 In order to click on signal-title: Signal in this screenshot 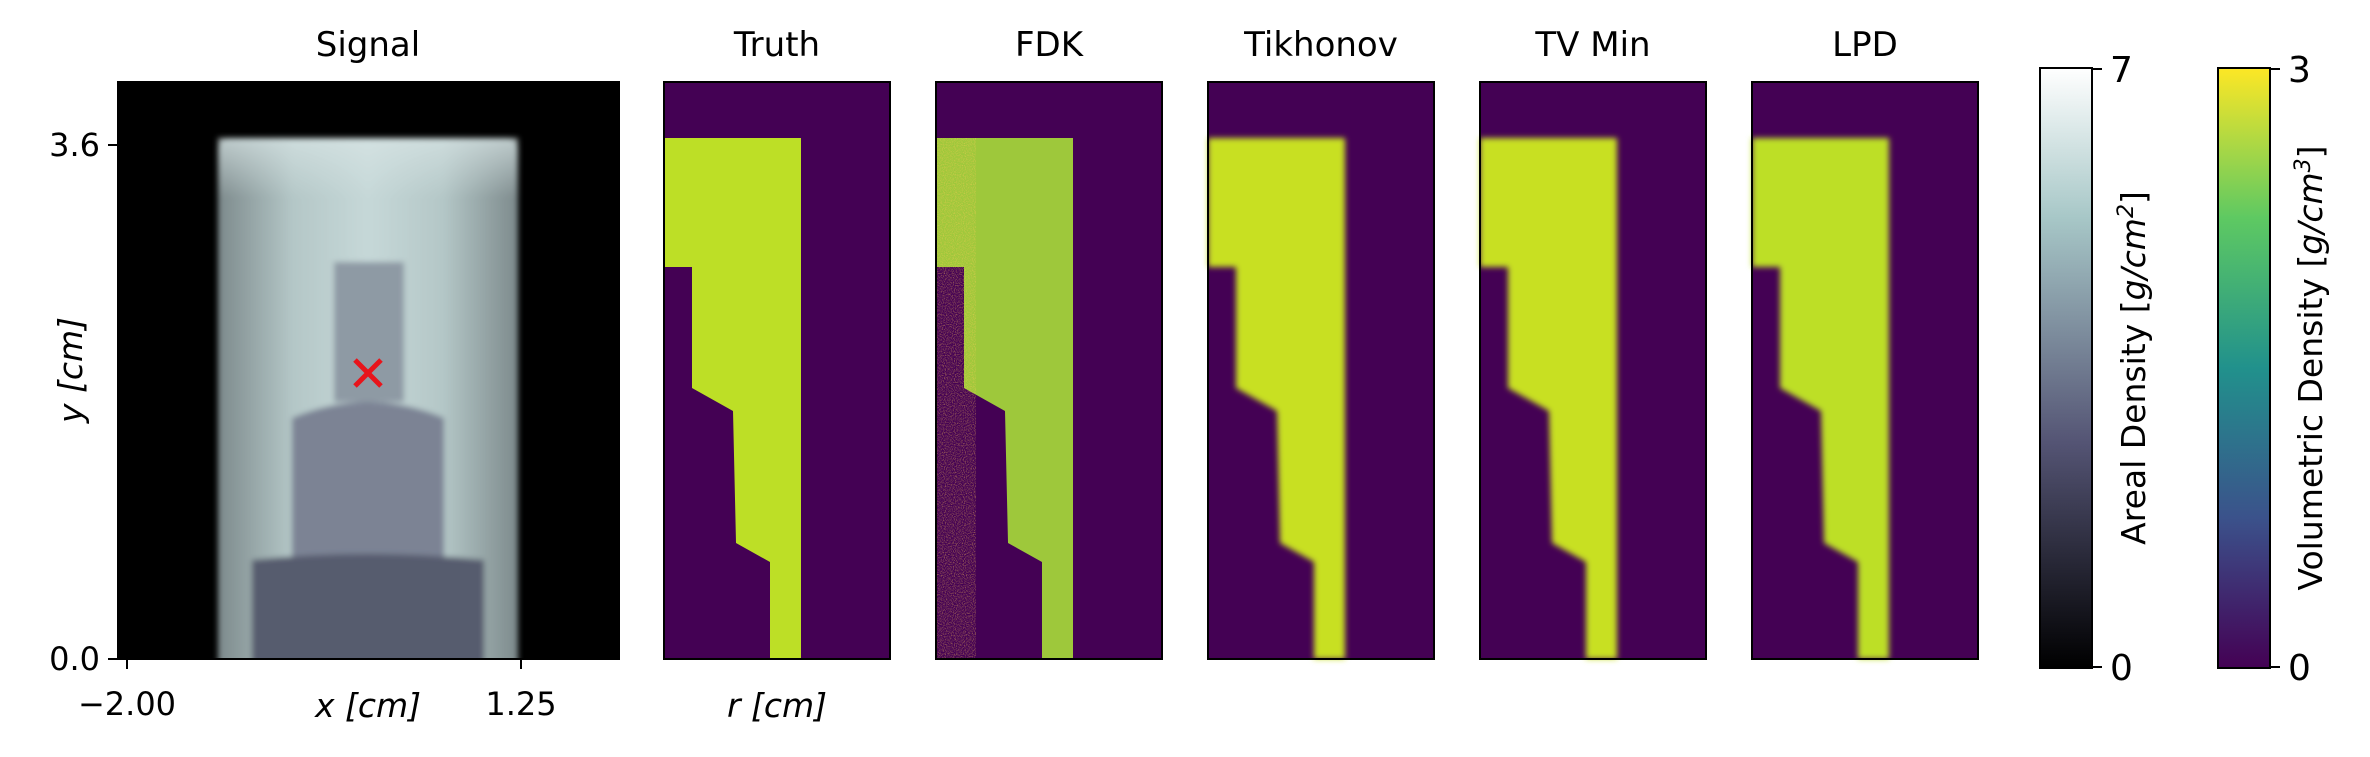, I will do `click(368, 45)`.